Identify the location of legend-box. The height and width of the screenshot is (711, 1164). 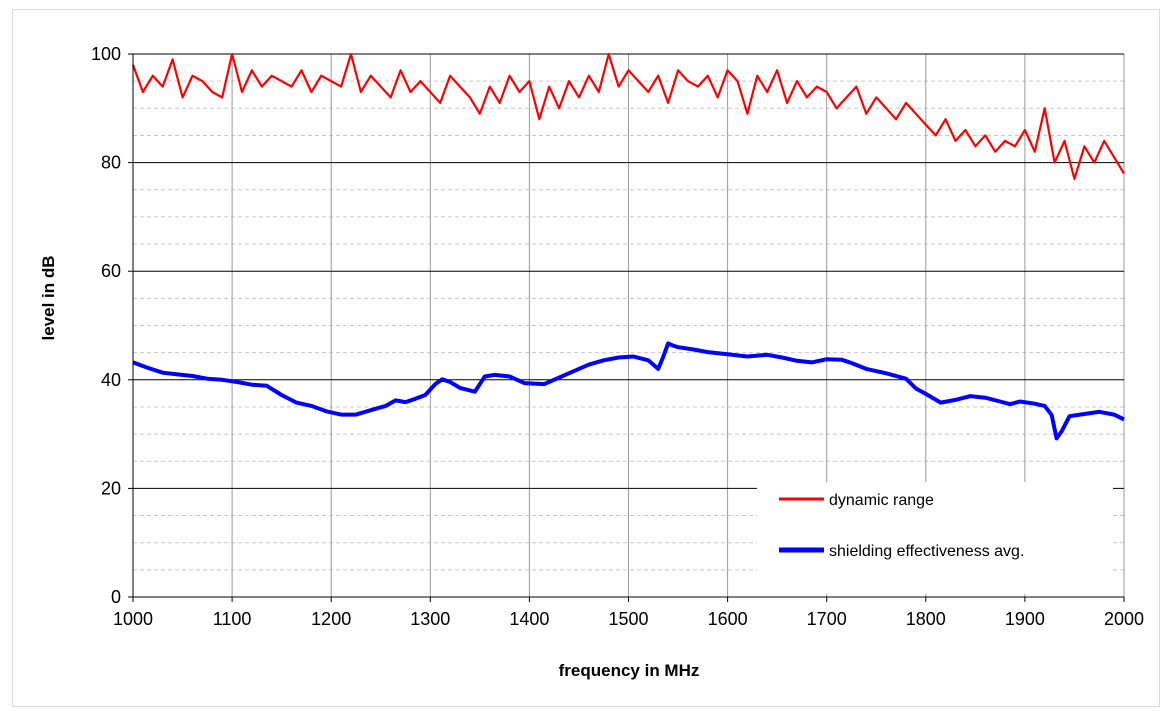
(935, 538).